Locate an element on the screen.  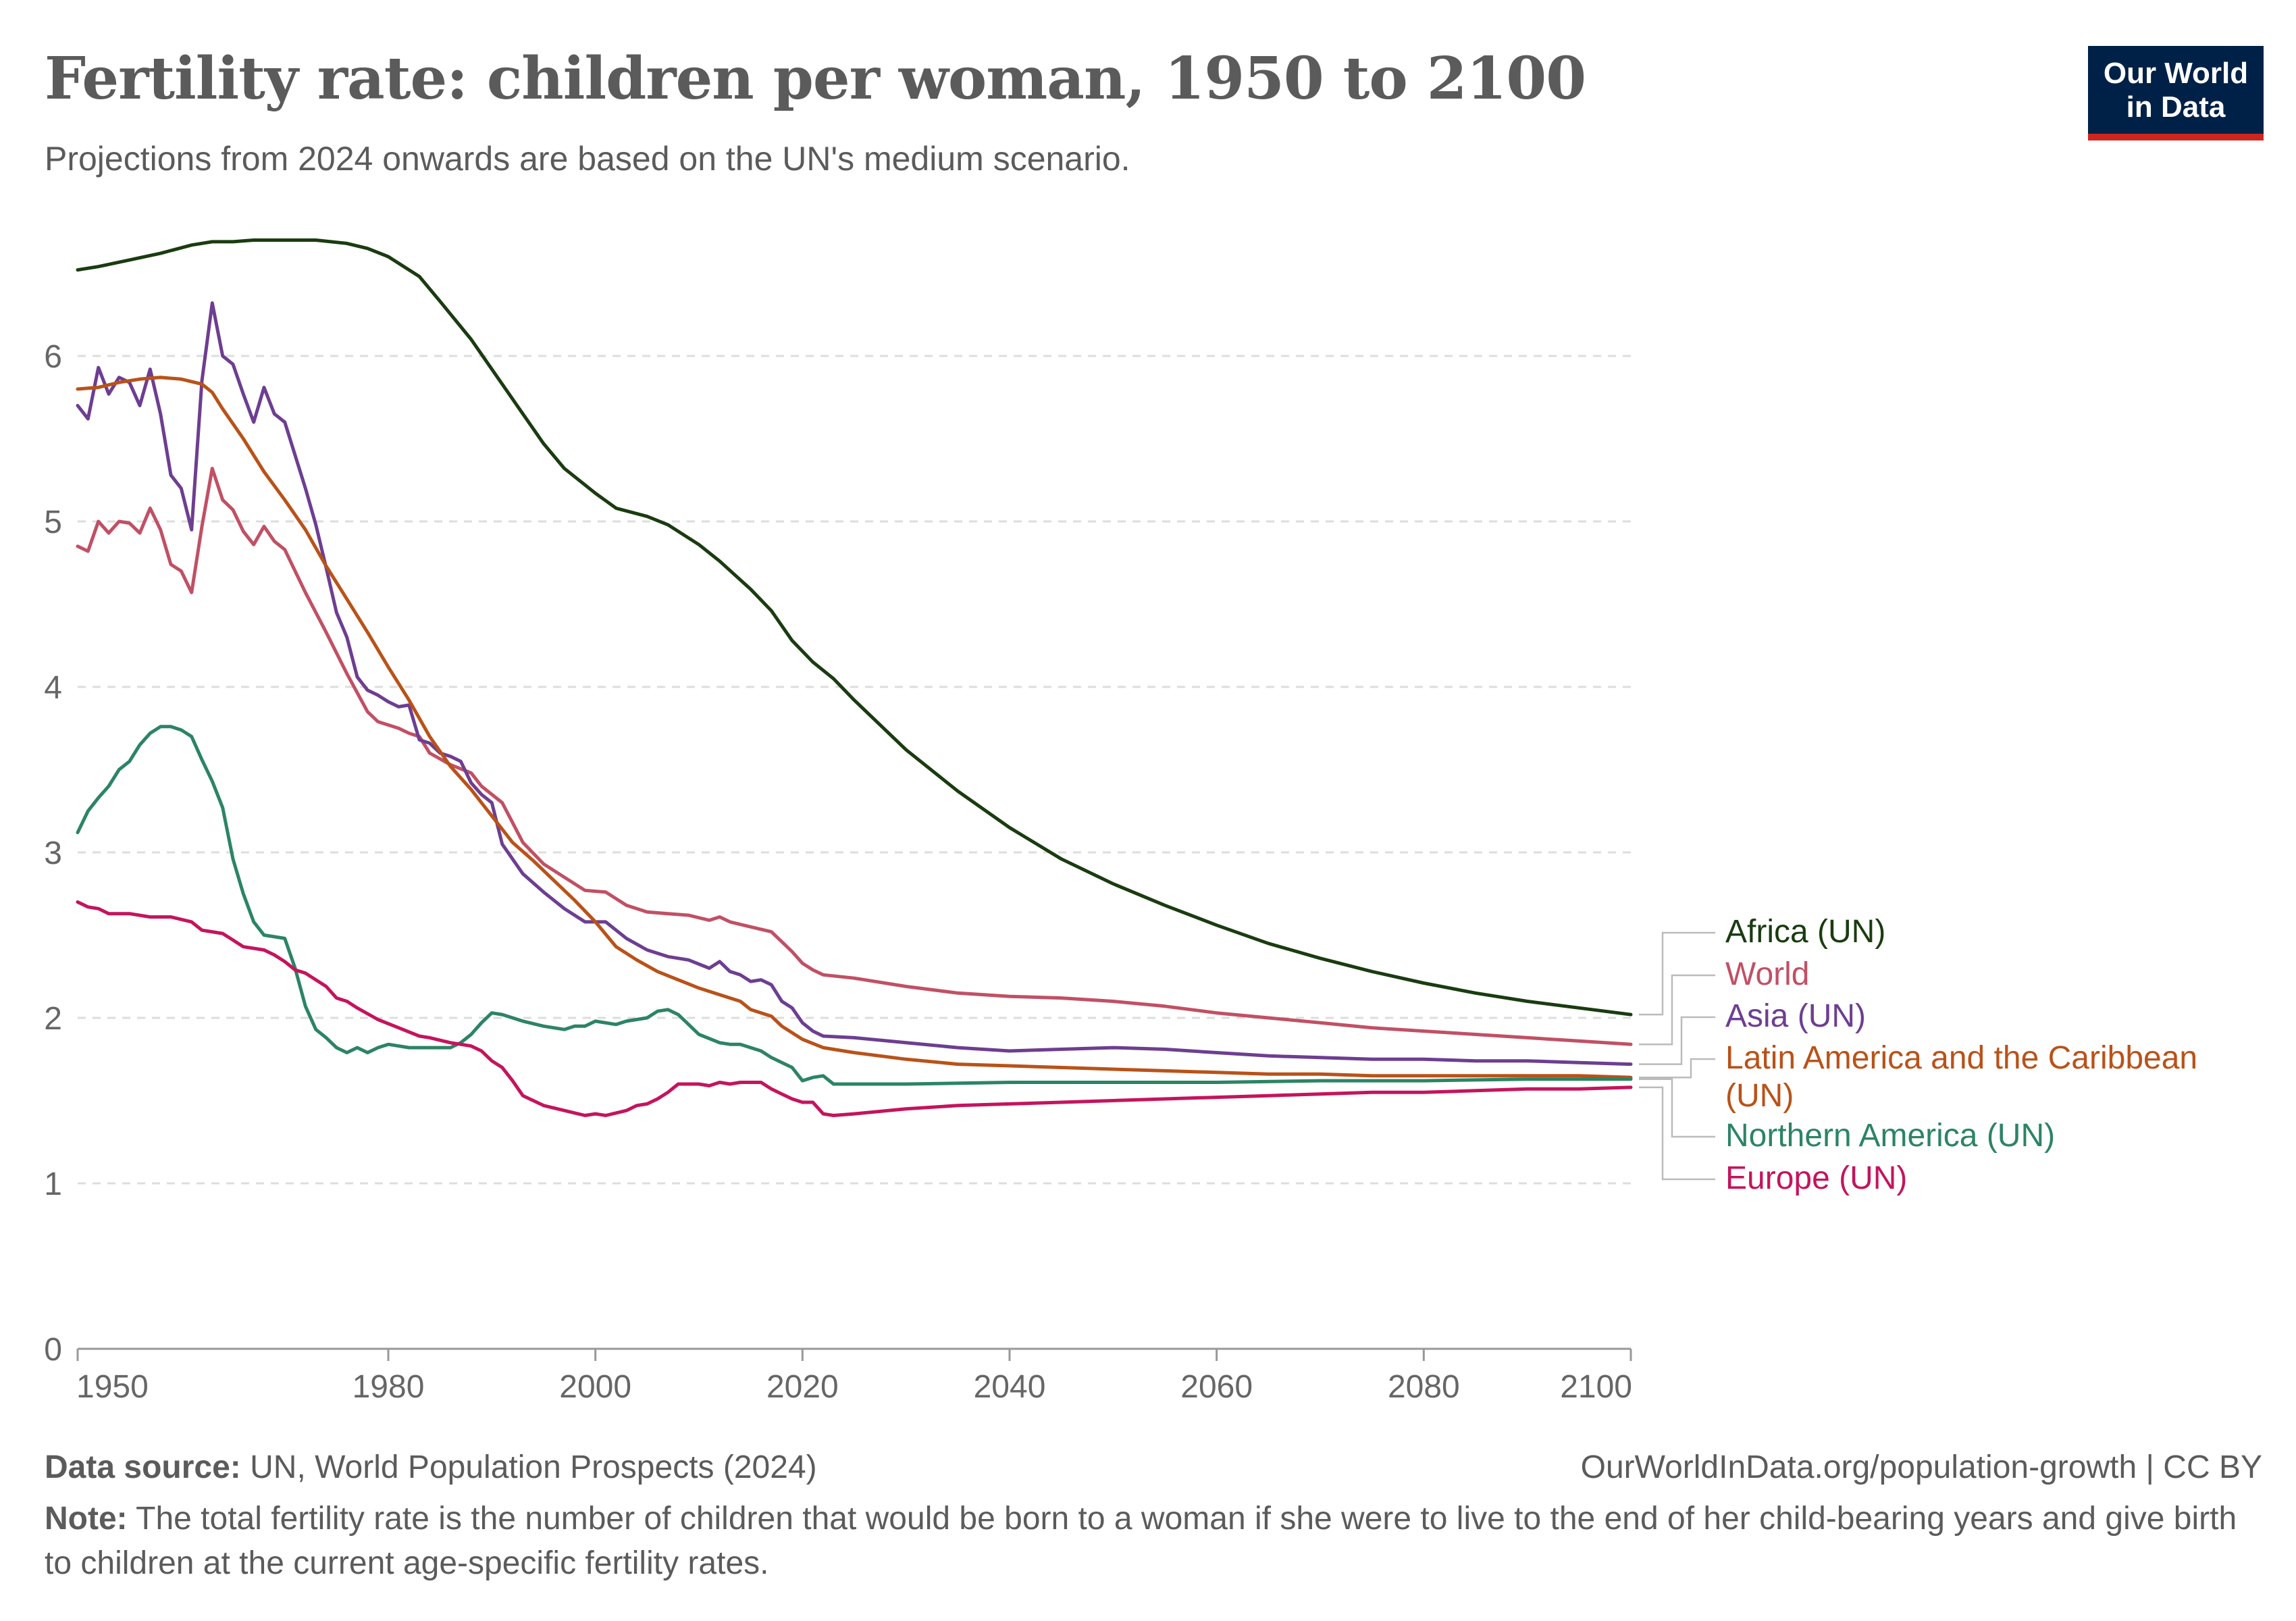
x-tick-label: 1950 is located at coordinates (113, 1387).